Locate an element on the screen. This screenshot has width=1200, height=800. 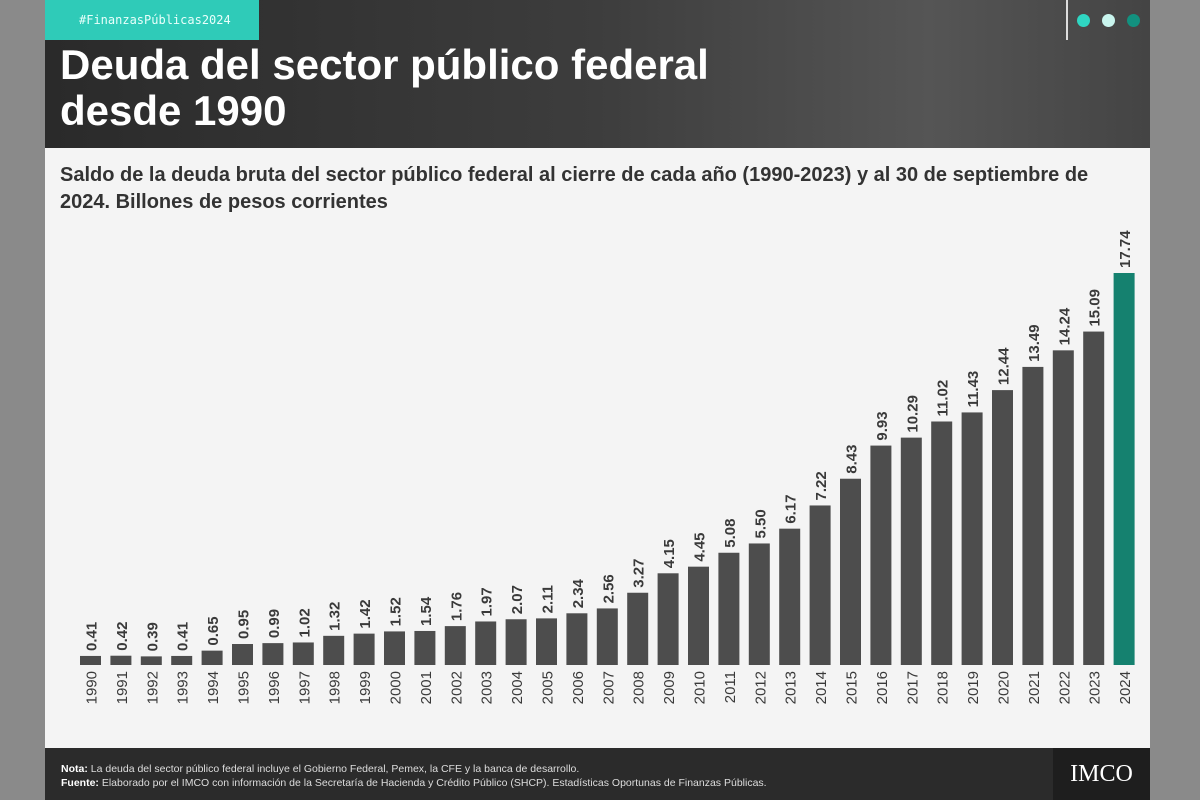
data-label: 2.34 is located at coordinates (578, 593).